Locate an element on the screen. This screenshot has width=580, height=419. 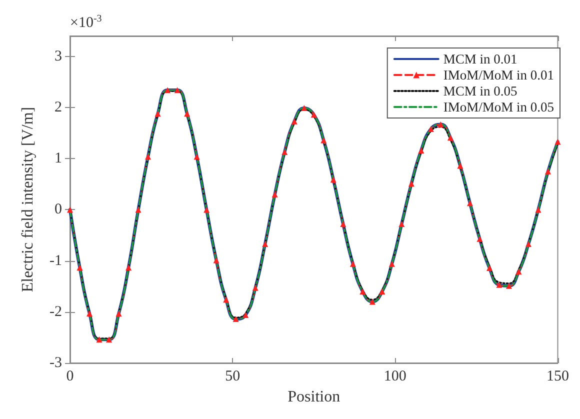
y-tick-label: -2 is located at coordinates (56, 312).